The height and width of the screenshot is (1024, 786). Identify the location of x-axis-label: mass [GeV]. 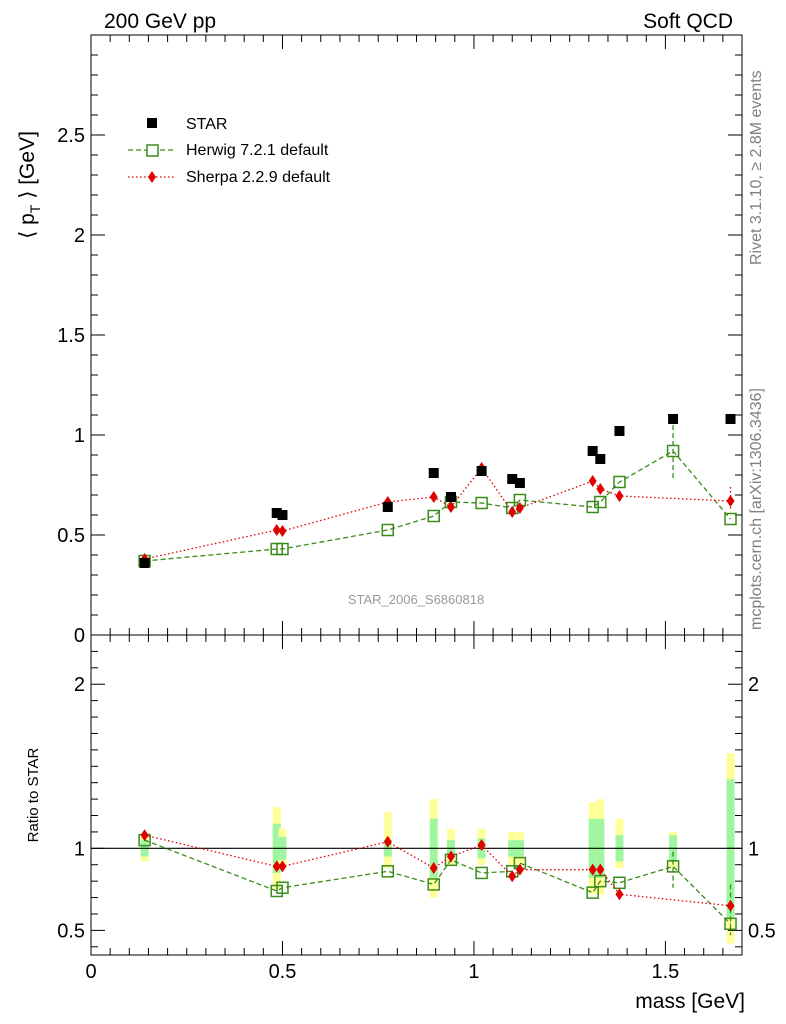
(690, 1001).